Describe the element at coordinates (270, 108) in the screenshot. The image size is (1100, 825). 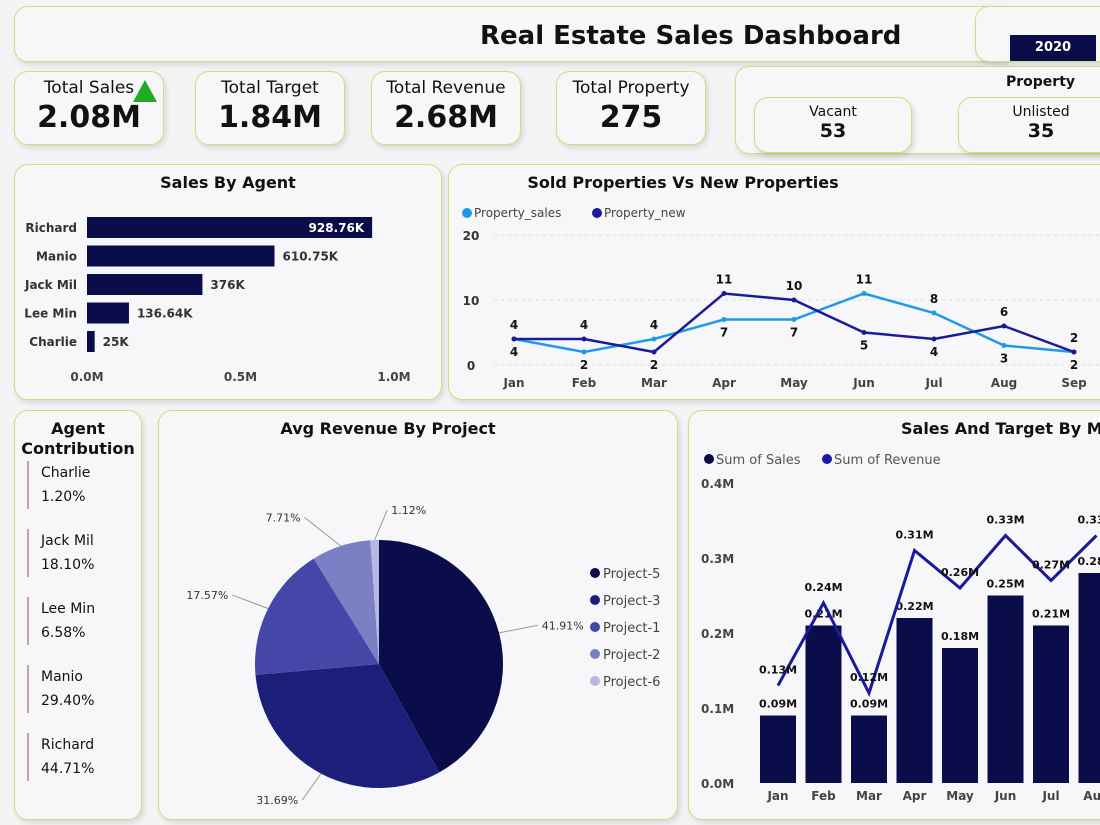
I see `kpi-card: Total Target 1.84M` at that location.